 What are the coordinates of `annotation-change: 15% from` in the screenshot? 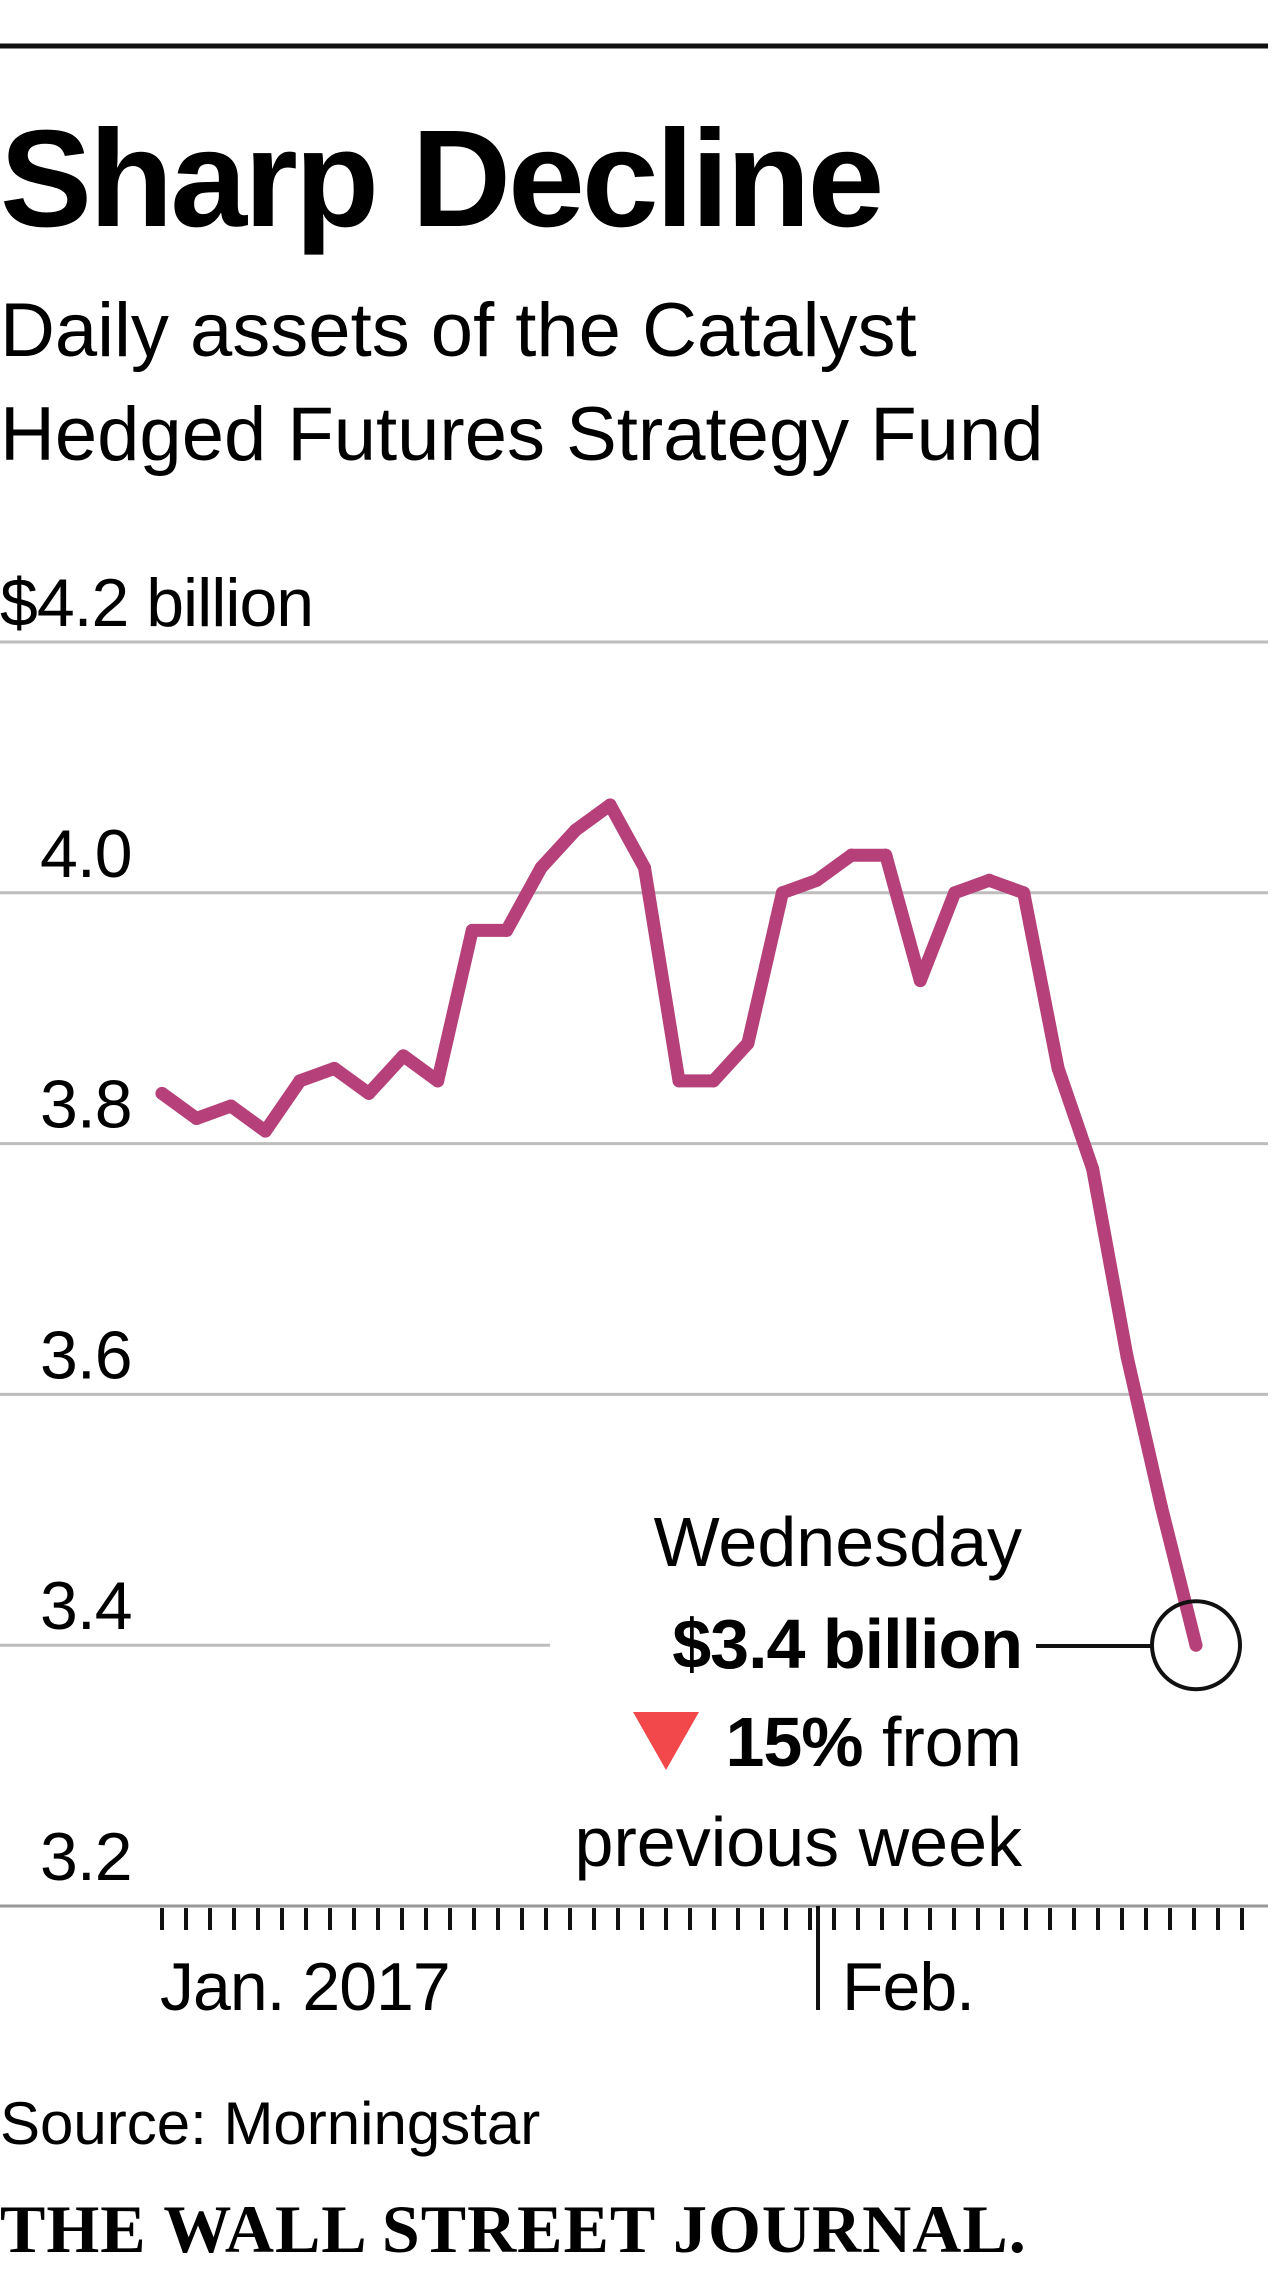 It's located at (873, 1742).